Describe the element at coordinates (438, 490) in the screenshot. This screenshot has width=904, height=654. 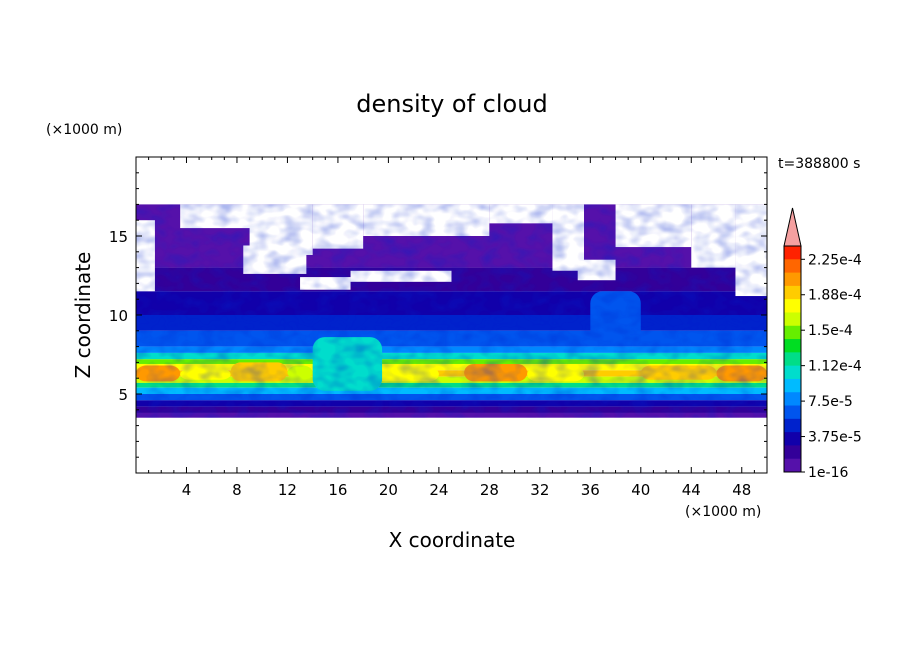
I see `x-tick-label: 24` at that location.